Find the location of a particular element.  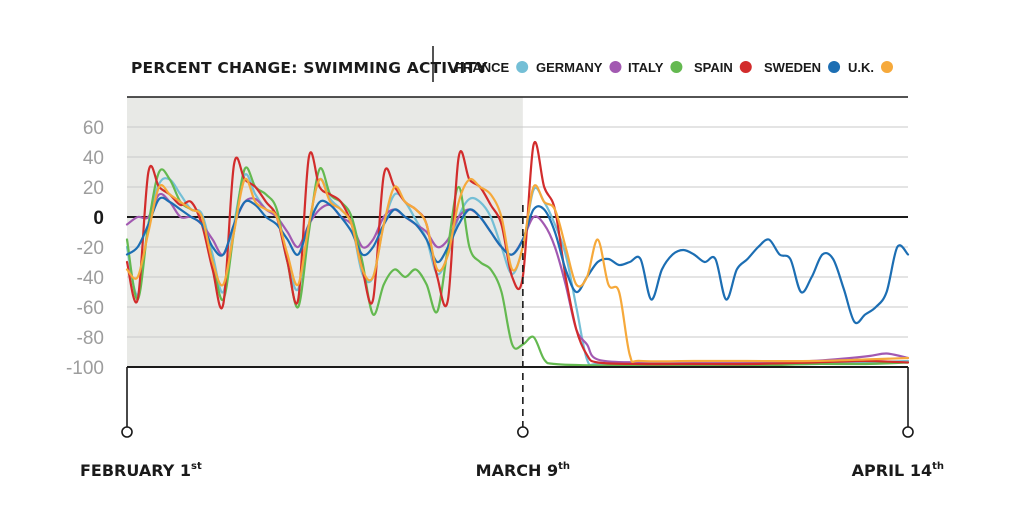

date-label-suffix: st is located at coordinates (196, 466).